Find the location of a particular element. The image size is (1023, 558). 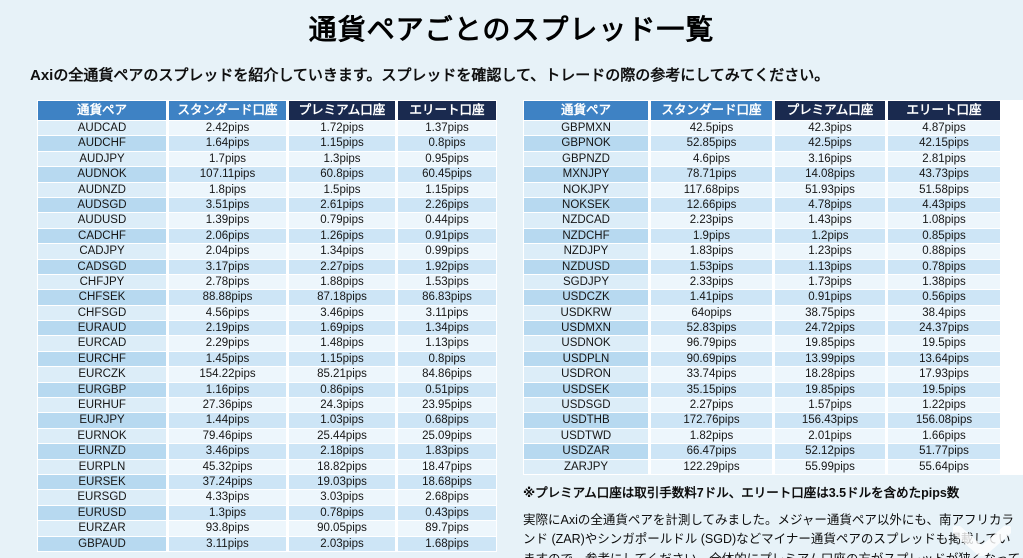

table-row: AUDNOK 107.11pips 60.8pips 60.45pips is located at coordinates (267, 174).